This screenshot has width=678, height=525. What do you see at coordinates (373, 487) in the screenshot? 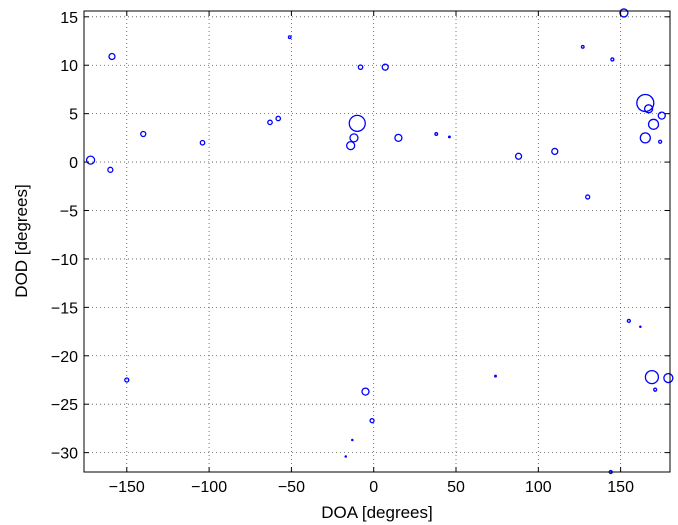
I see `x-tick-label: 0` at bounding box center [373, 487].